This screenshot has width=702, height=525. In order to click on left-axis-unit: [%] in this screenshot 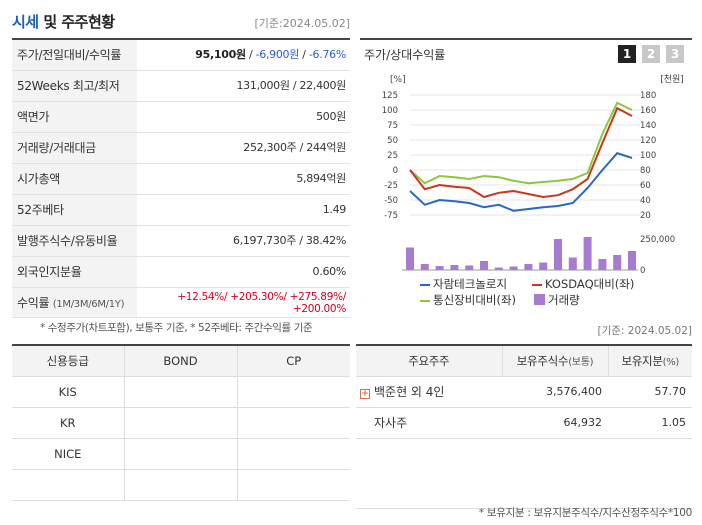, I will do `click(398, 80)`.